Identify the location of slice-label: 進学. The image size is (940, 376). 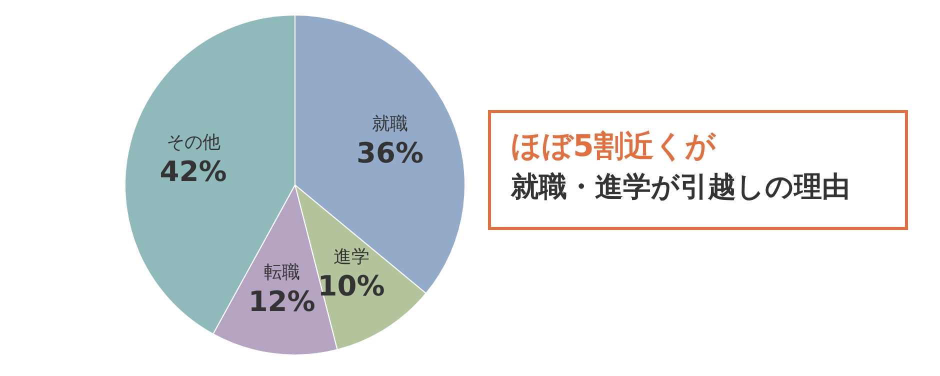
(351, 257).